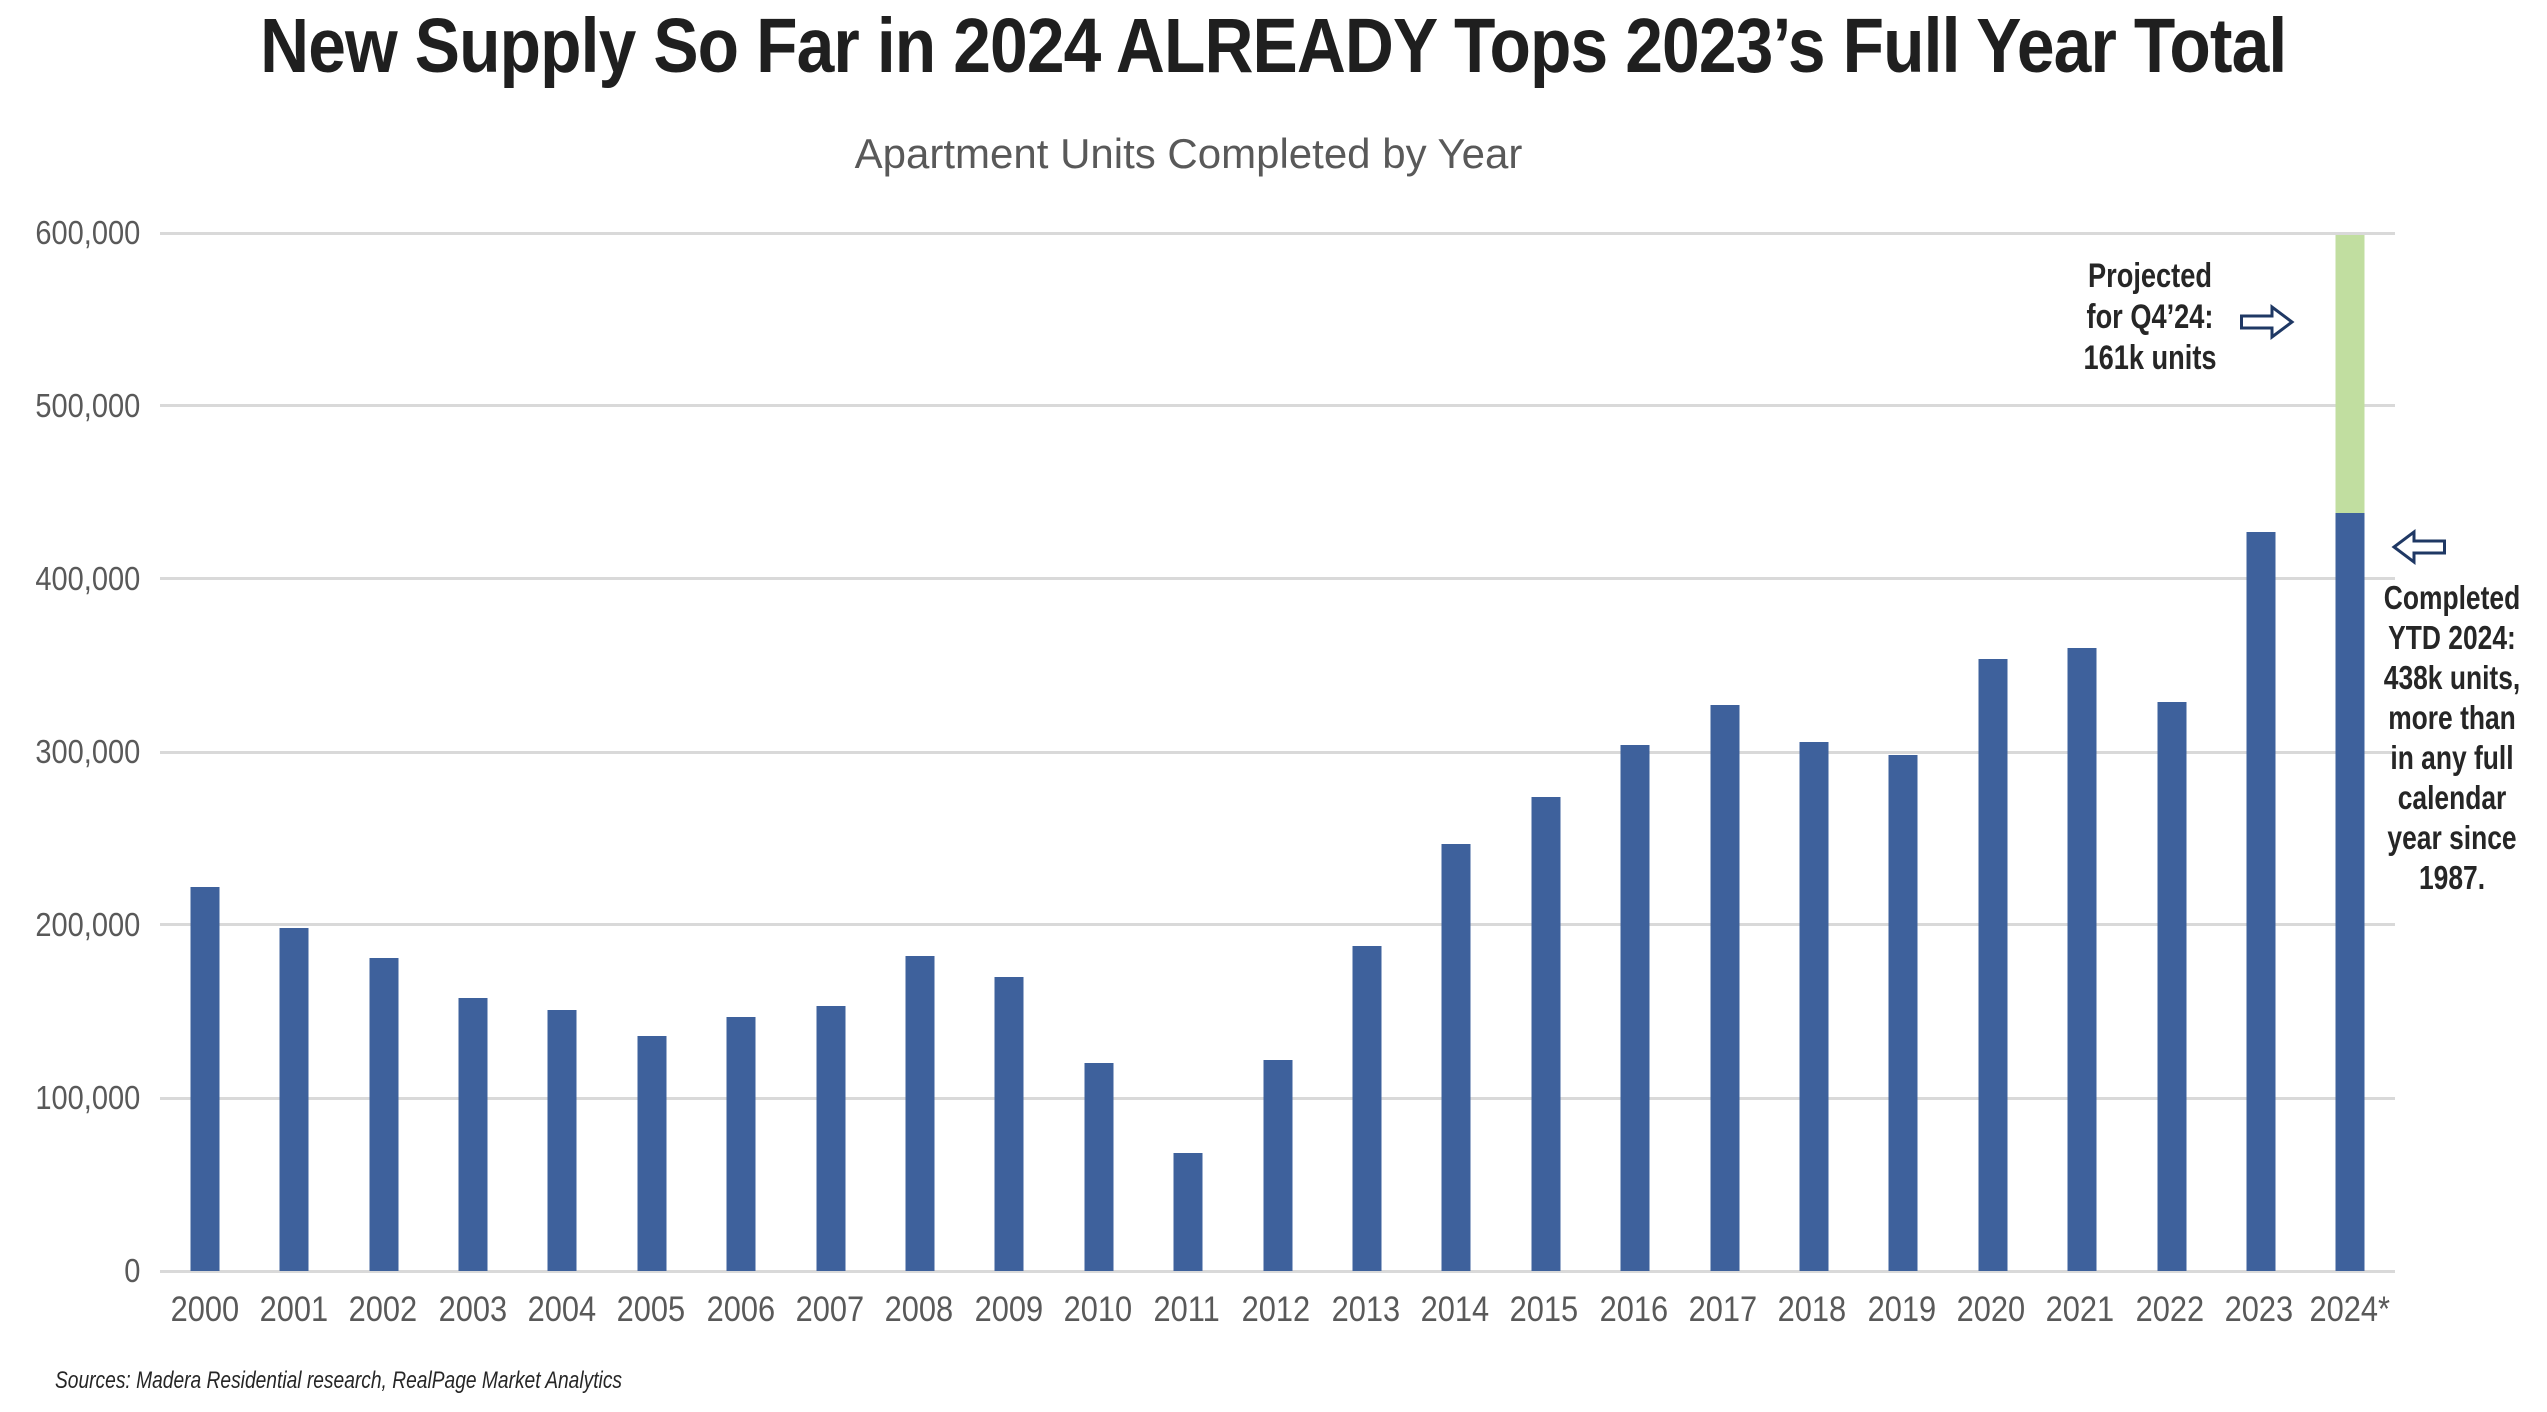 The height and width of the screenshot is (1412, 2547). What do you see at coordinates (1545, 752) in the screenshot?
I see `bar-slot-2015` at bounding box center [1545, 752].